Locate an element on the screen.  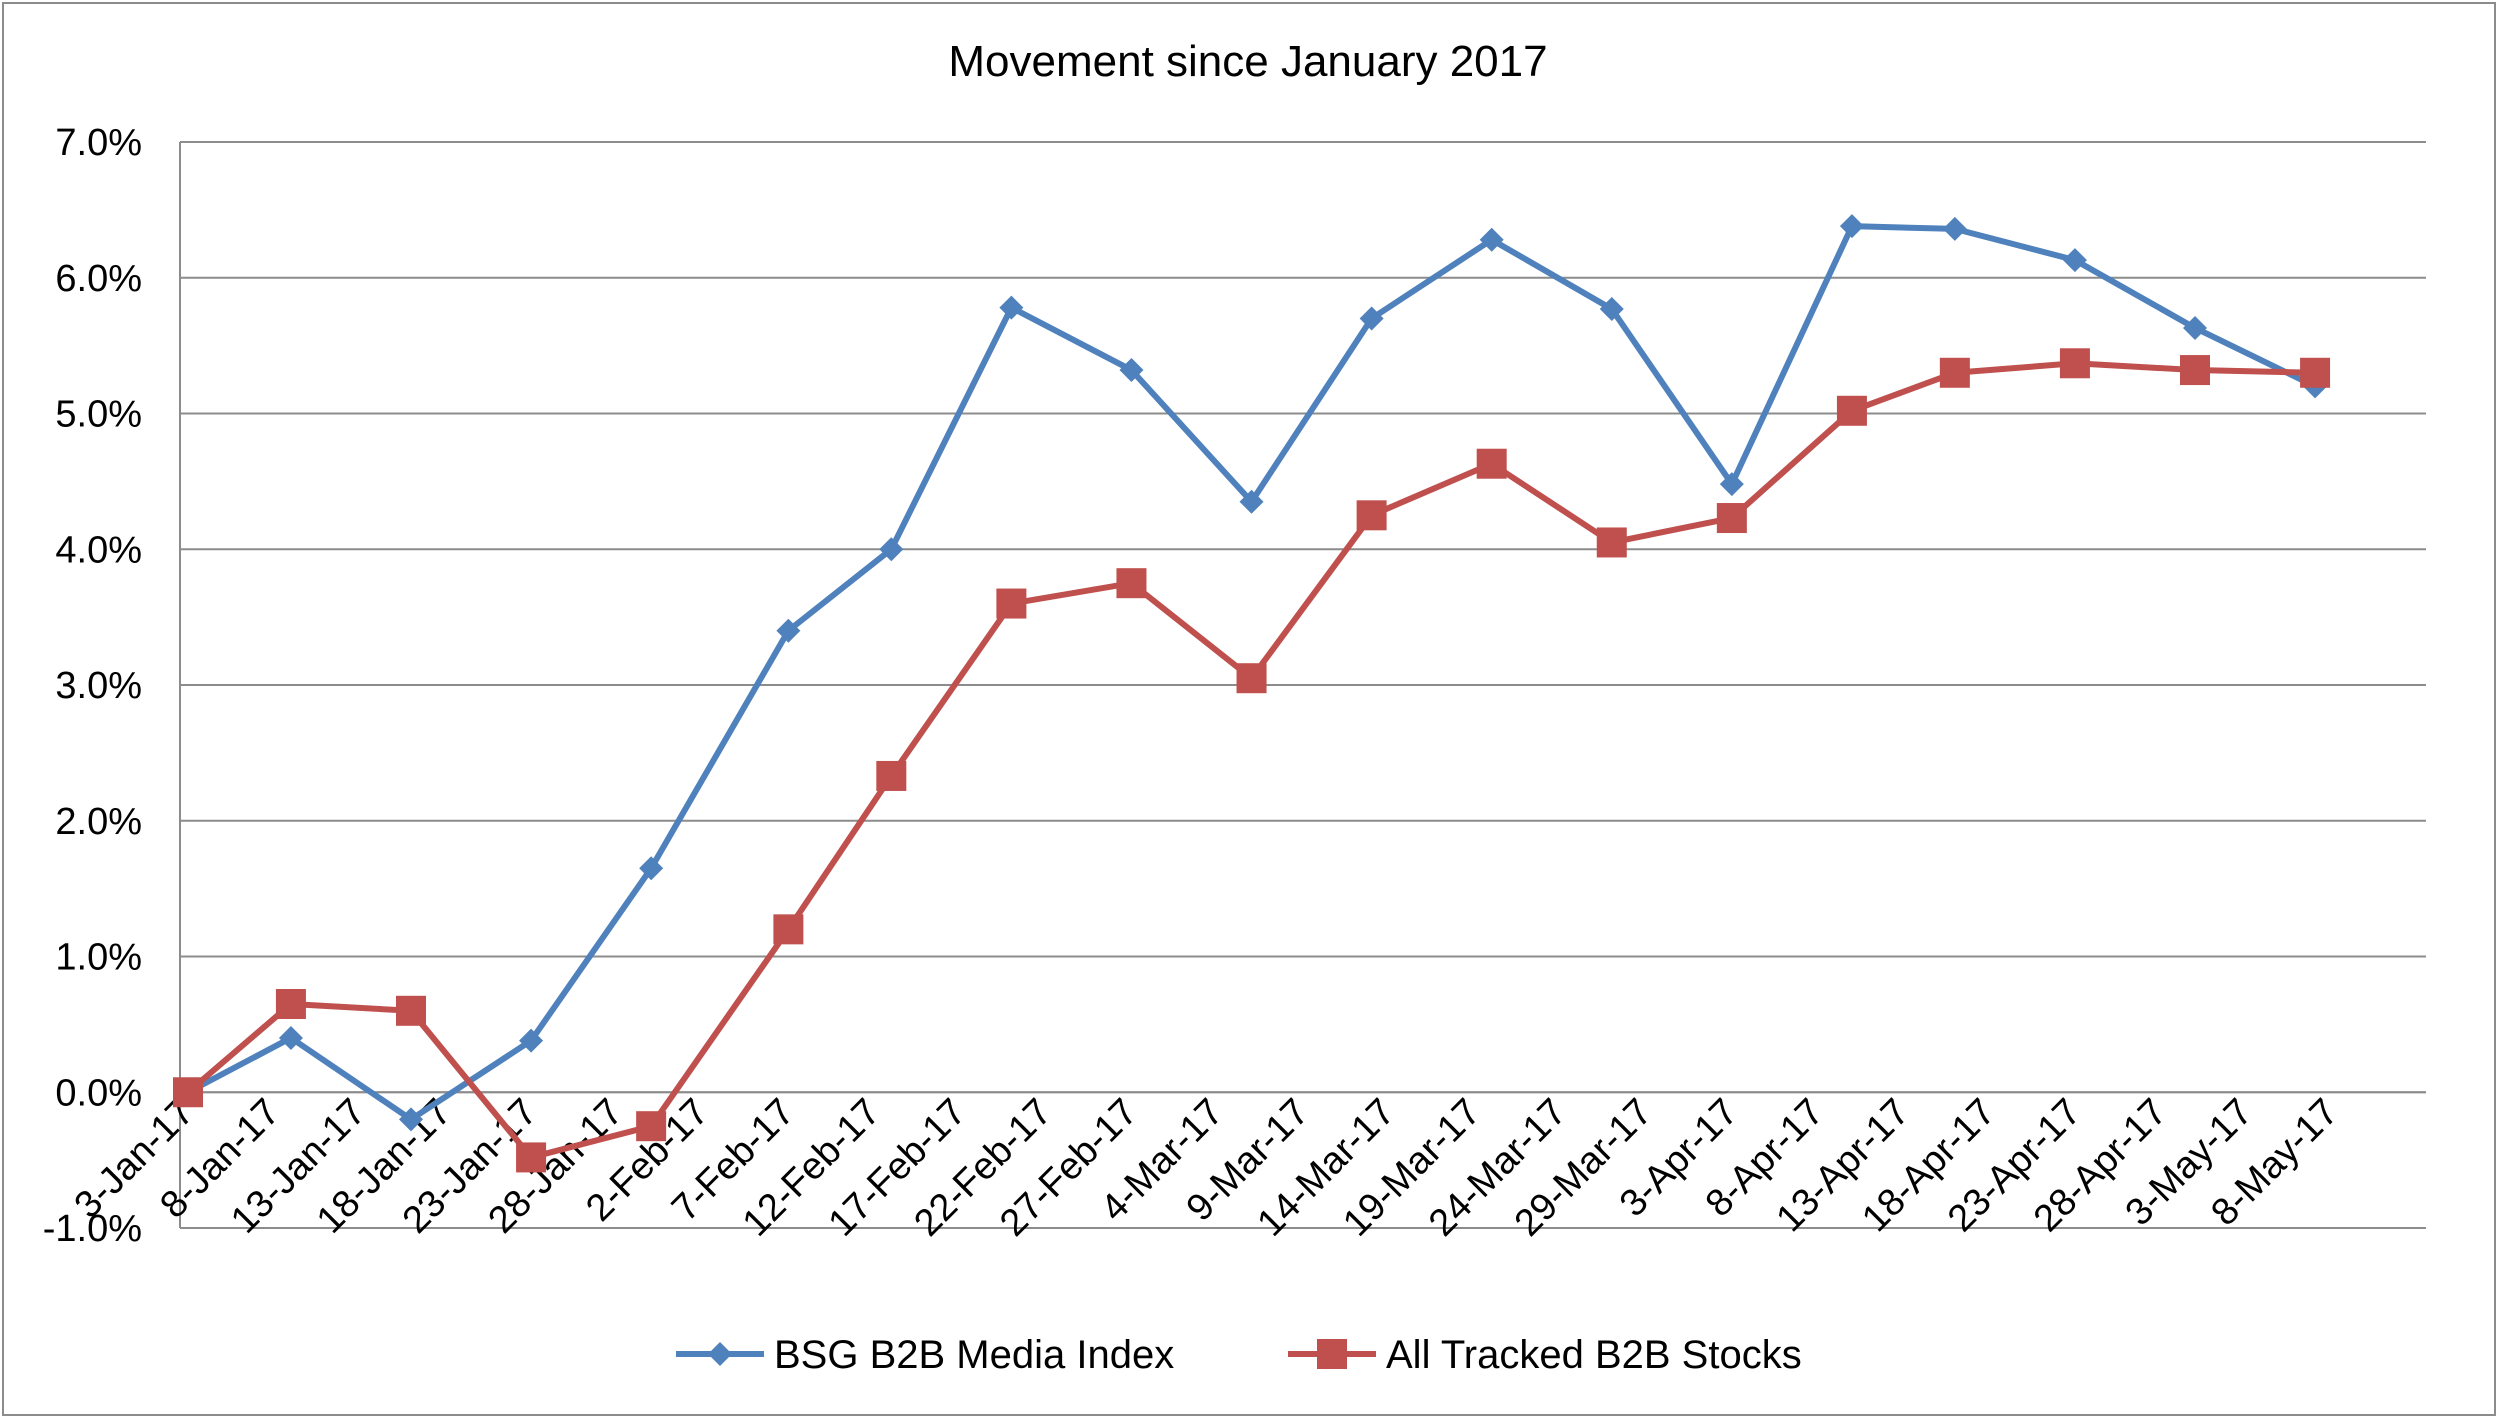
y-tick-label: 6.0% is located at coordinates (98, 279).